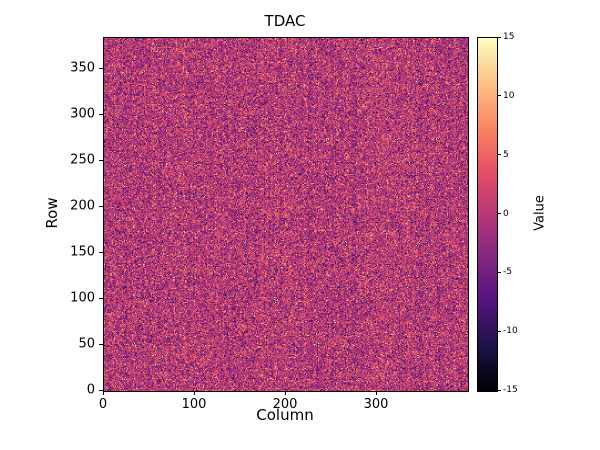  What do you see at coordinates (540, 213) in the screenshot?
I see `colorbar-label: Value` at bounding box center [540, 213].